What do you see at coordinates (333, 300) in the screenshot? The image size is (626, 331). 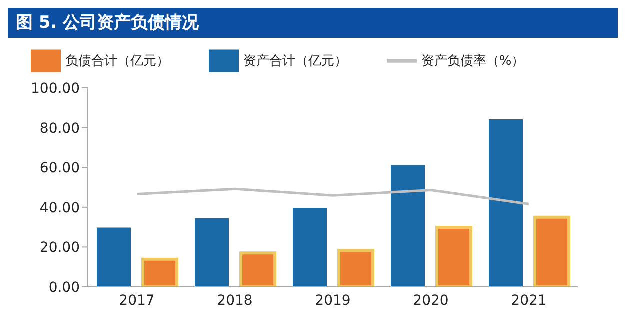 I see `x-tick-label: 2019` at bounding box center [333, 300].